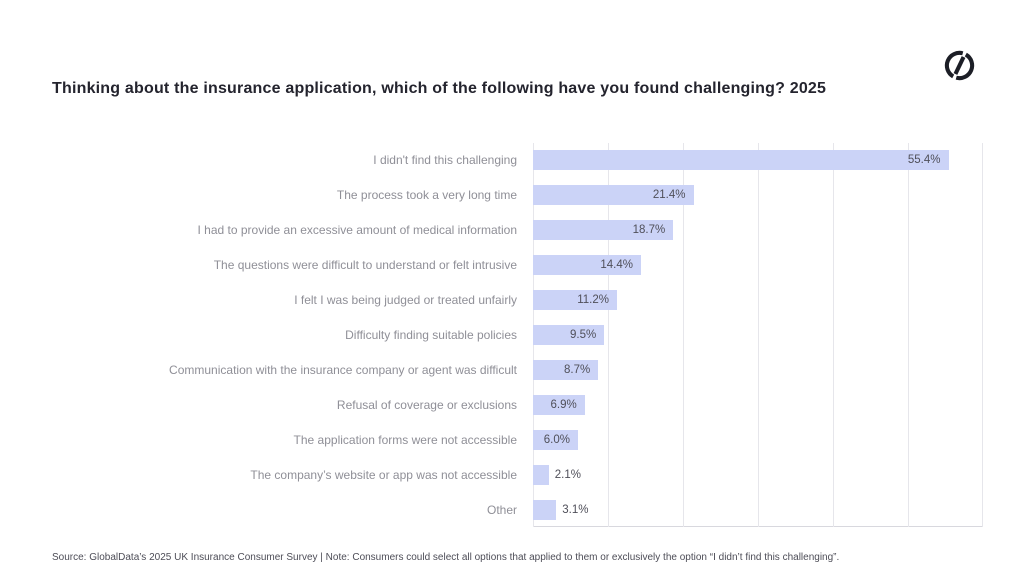 The image size is (1024, 576). I want to click on bar-row: Difficulty finding suitable policies 9.5%, so click(517, 335).